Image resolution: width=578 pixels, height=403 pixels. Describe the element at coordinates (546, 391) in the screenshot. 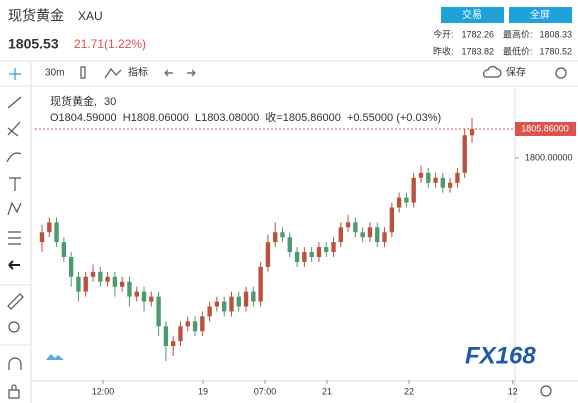

I see `axis-settings` at that location.